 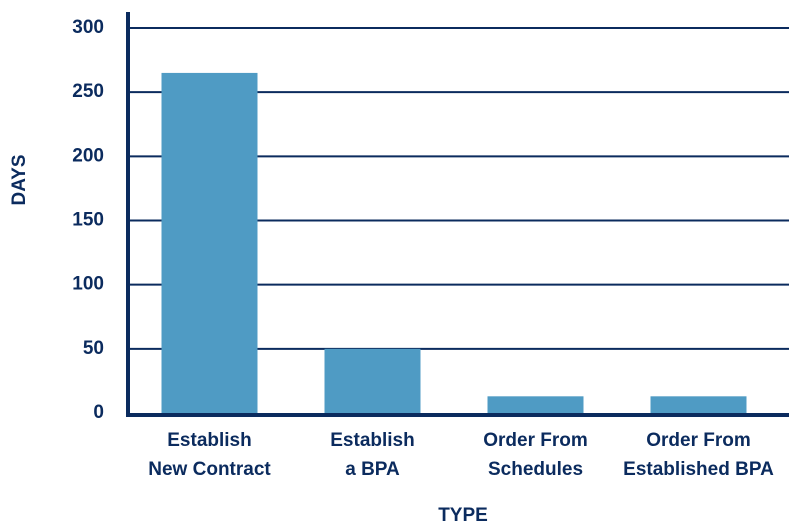 I want to click on y-tick-label: 50, so click(x=93, y=348).